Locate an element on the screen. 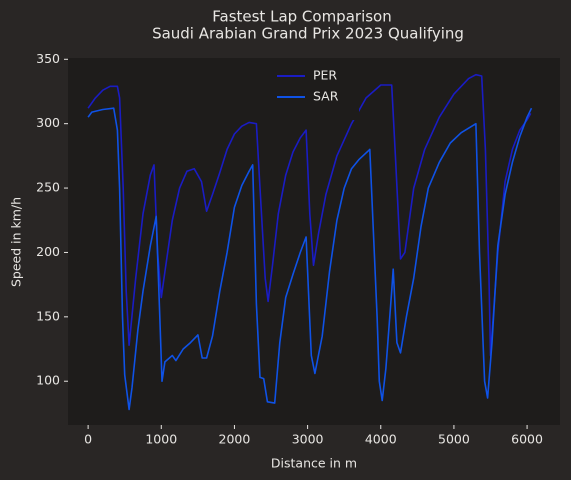 The width and height of the screenshot is (571, 480). legend: PER SAR is located at coordinates (314, 92).